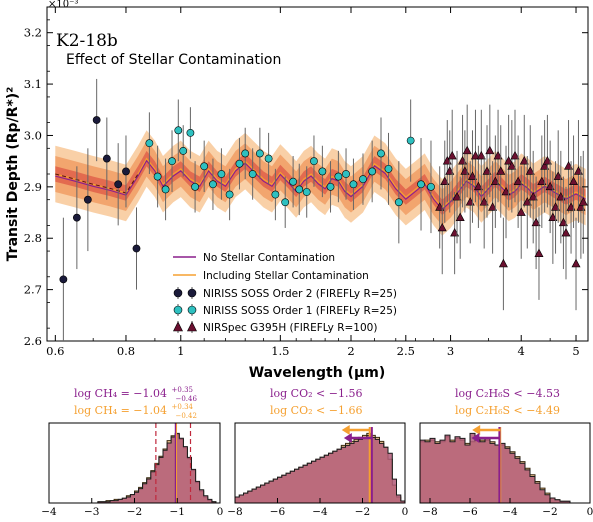  I want to click on y-tick-label: 3.0, so click(33, 135).